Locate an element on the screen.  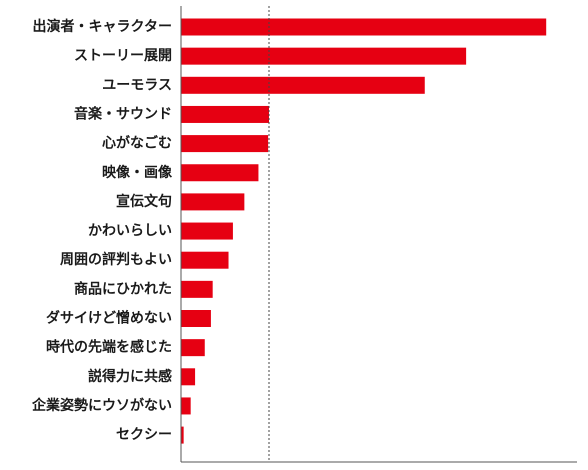
category-label: 出演者・キャラクター is located at coordinates (102, 26).